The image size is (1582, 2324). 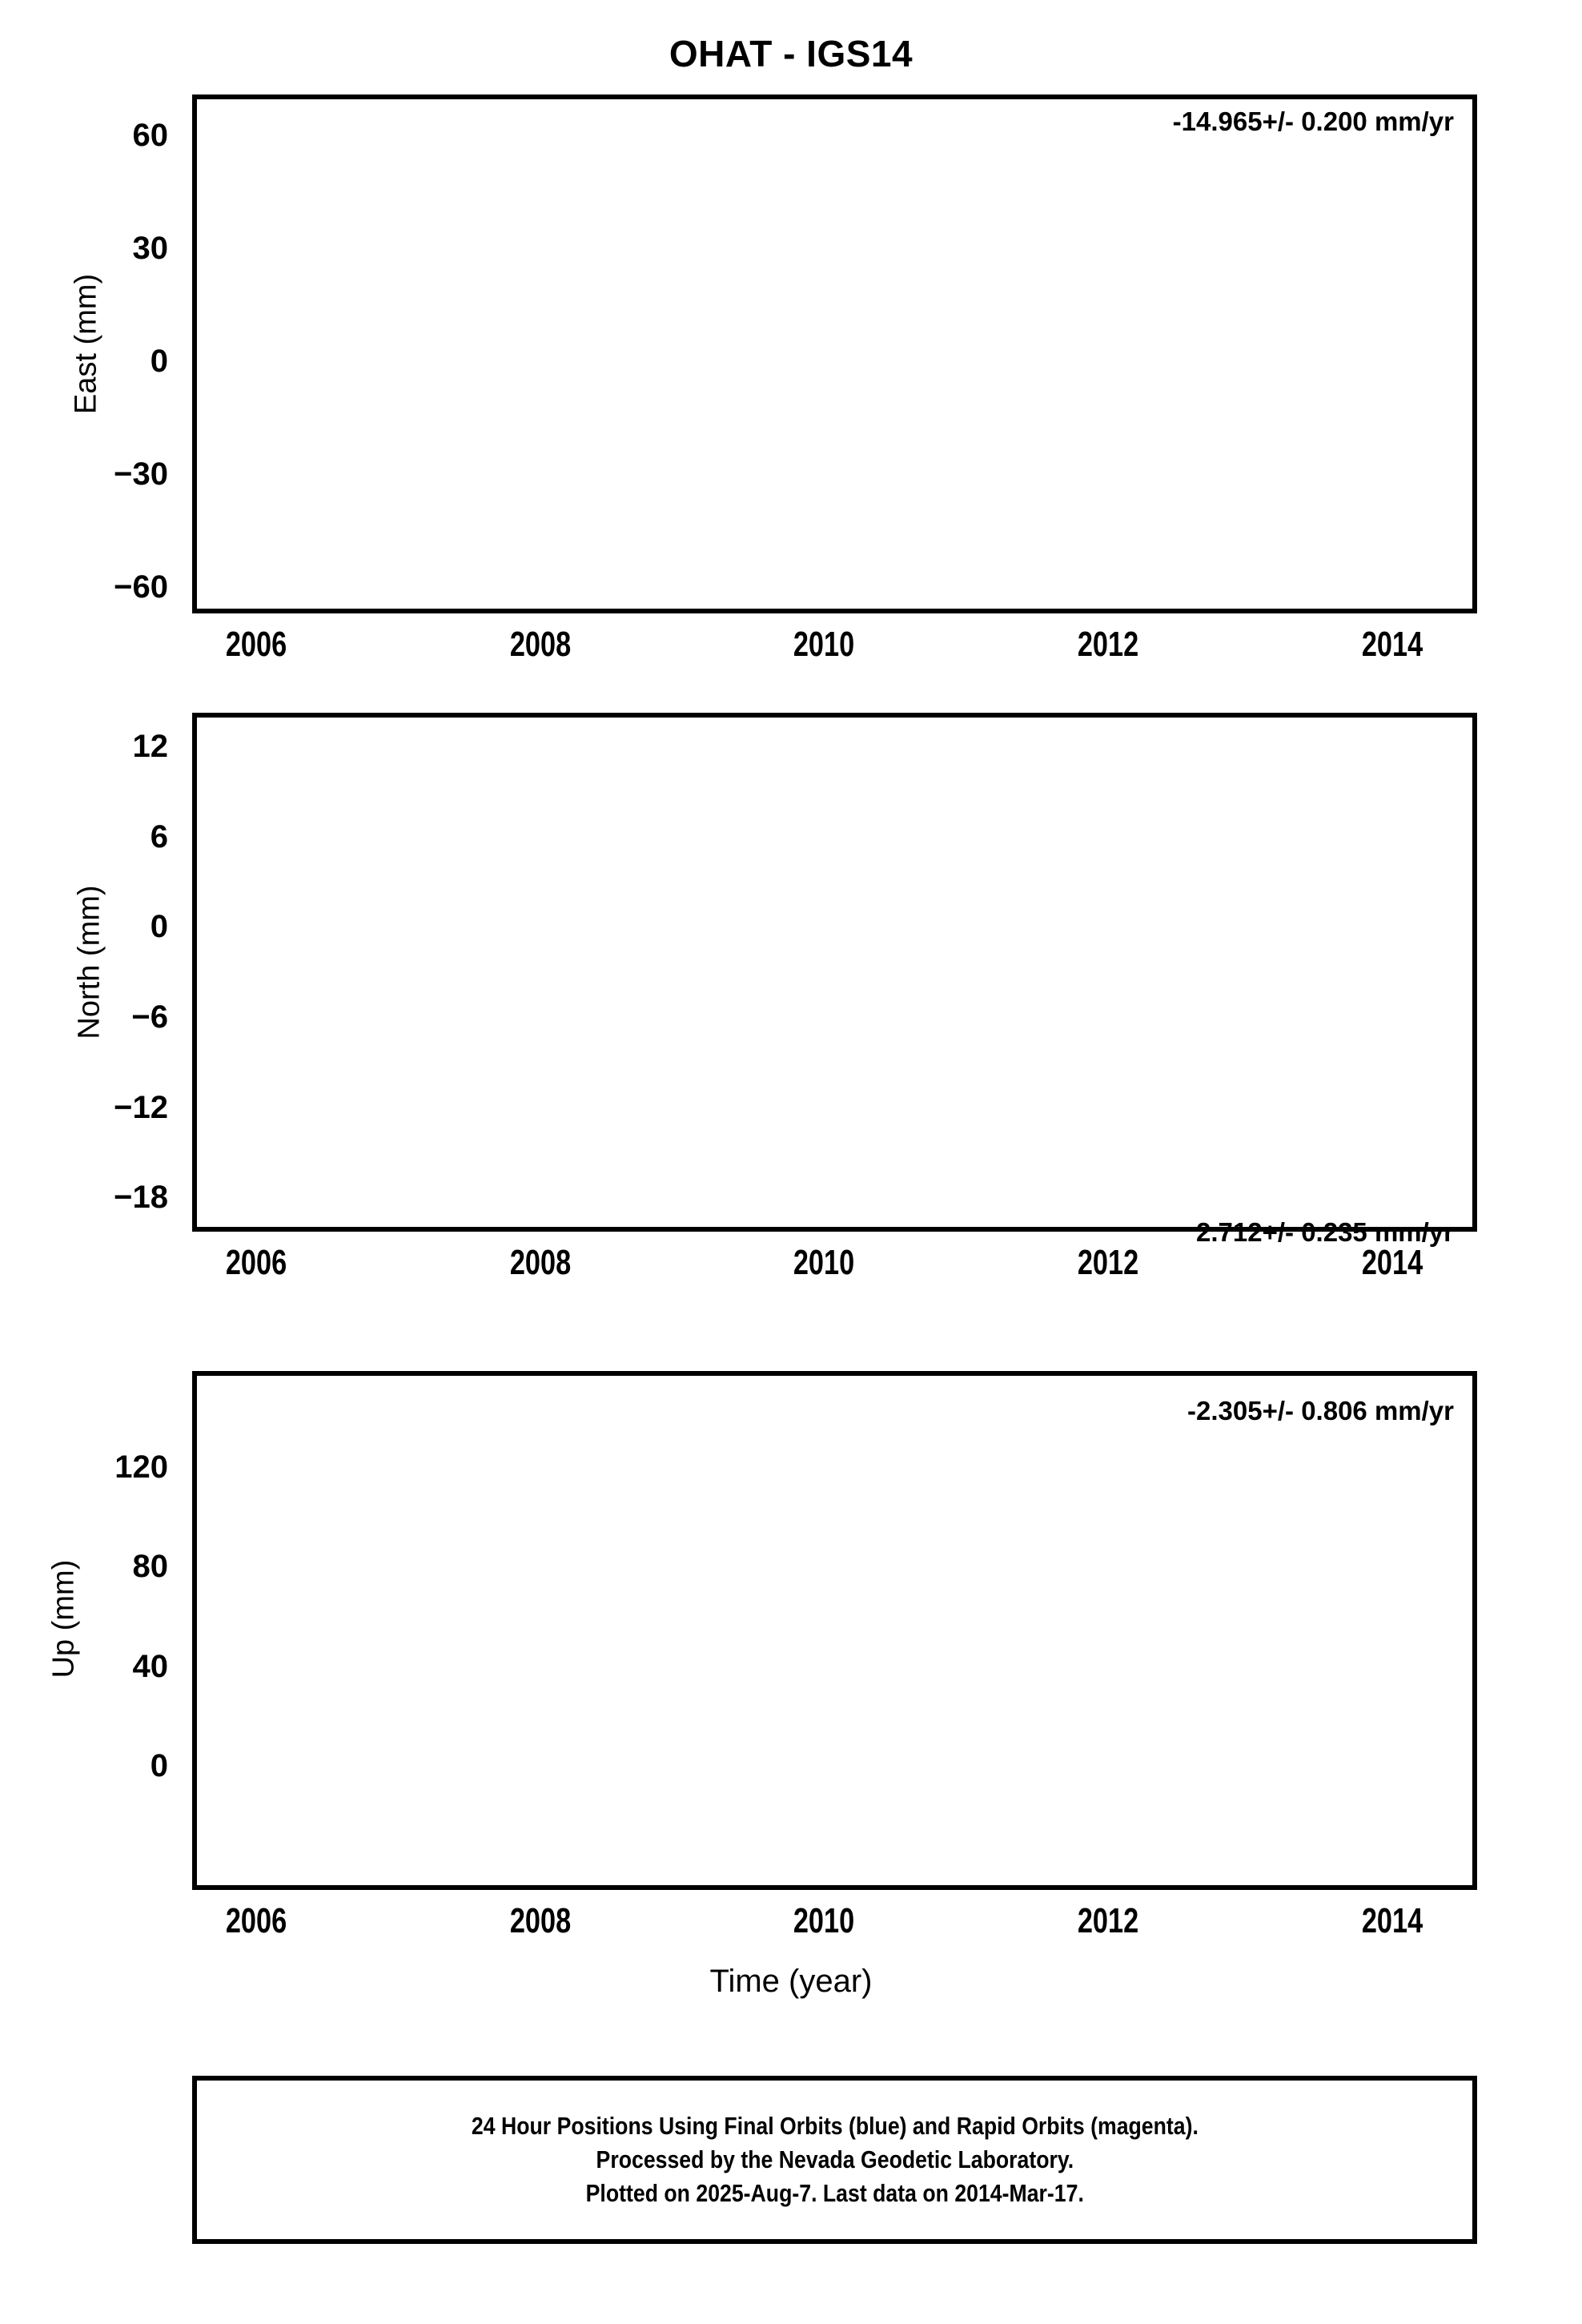 What do you see at coordinates (159, 836) in the screenshot?
I see `north-ytick-label: 6` at bounding box center [159, 836].